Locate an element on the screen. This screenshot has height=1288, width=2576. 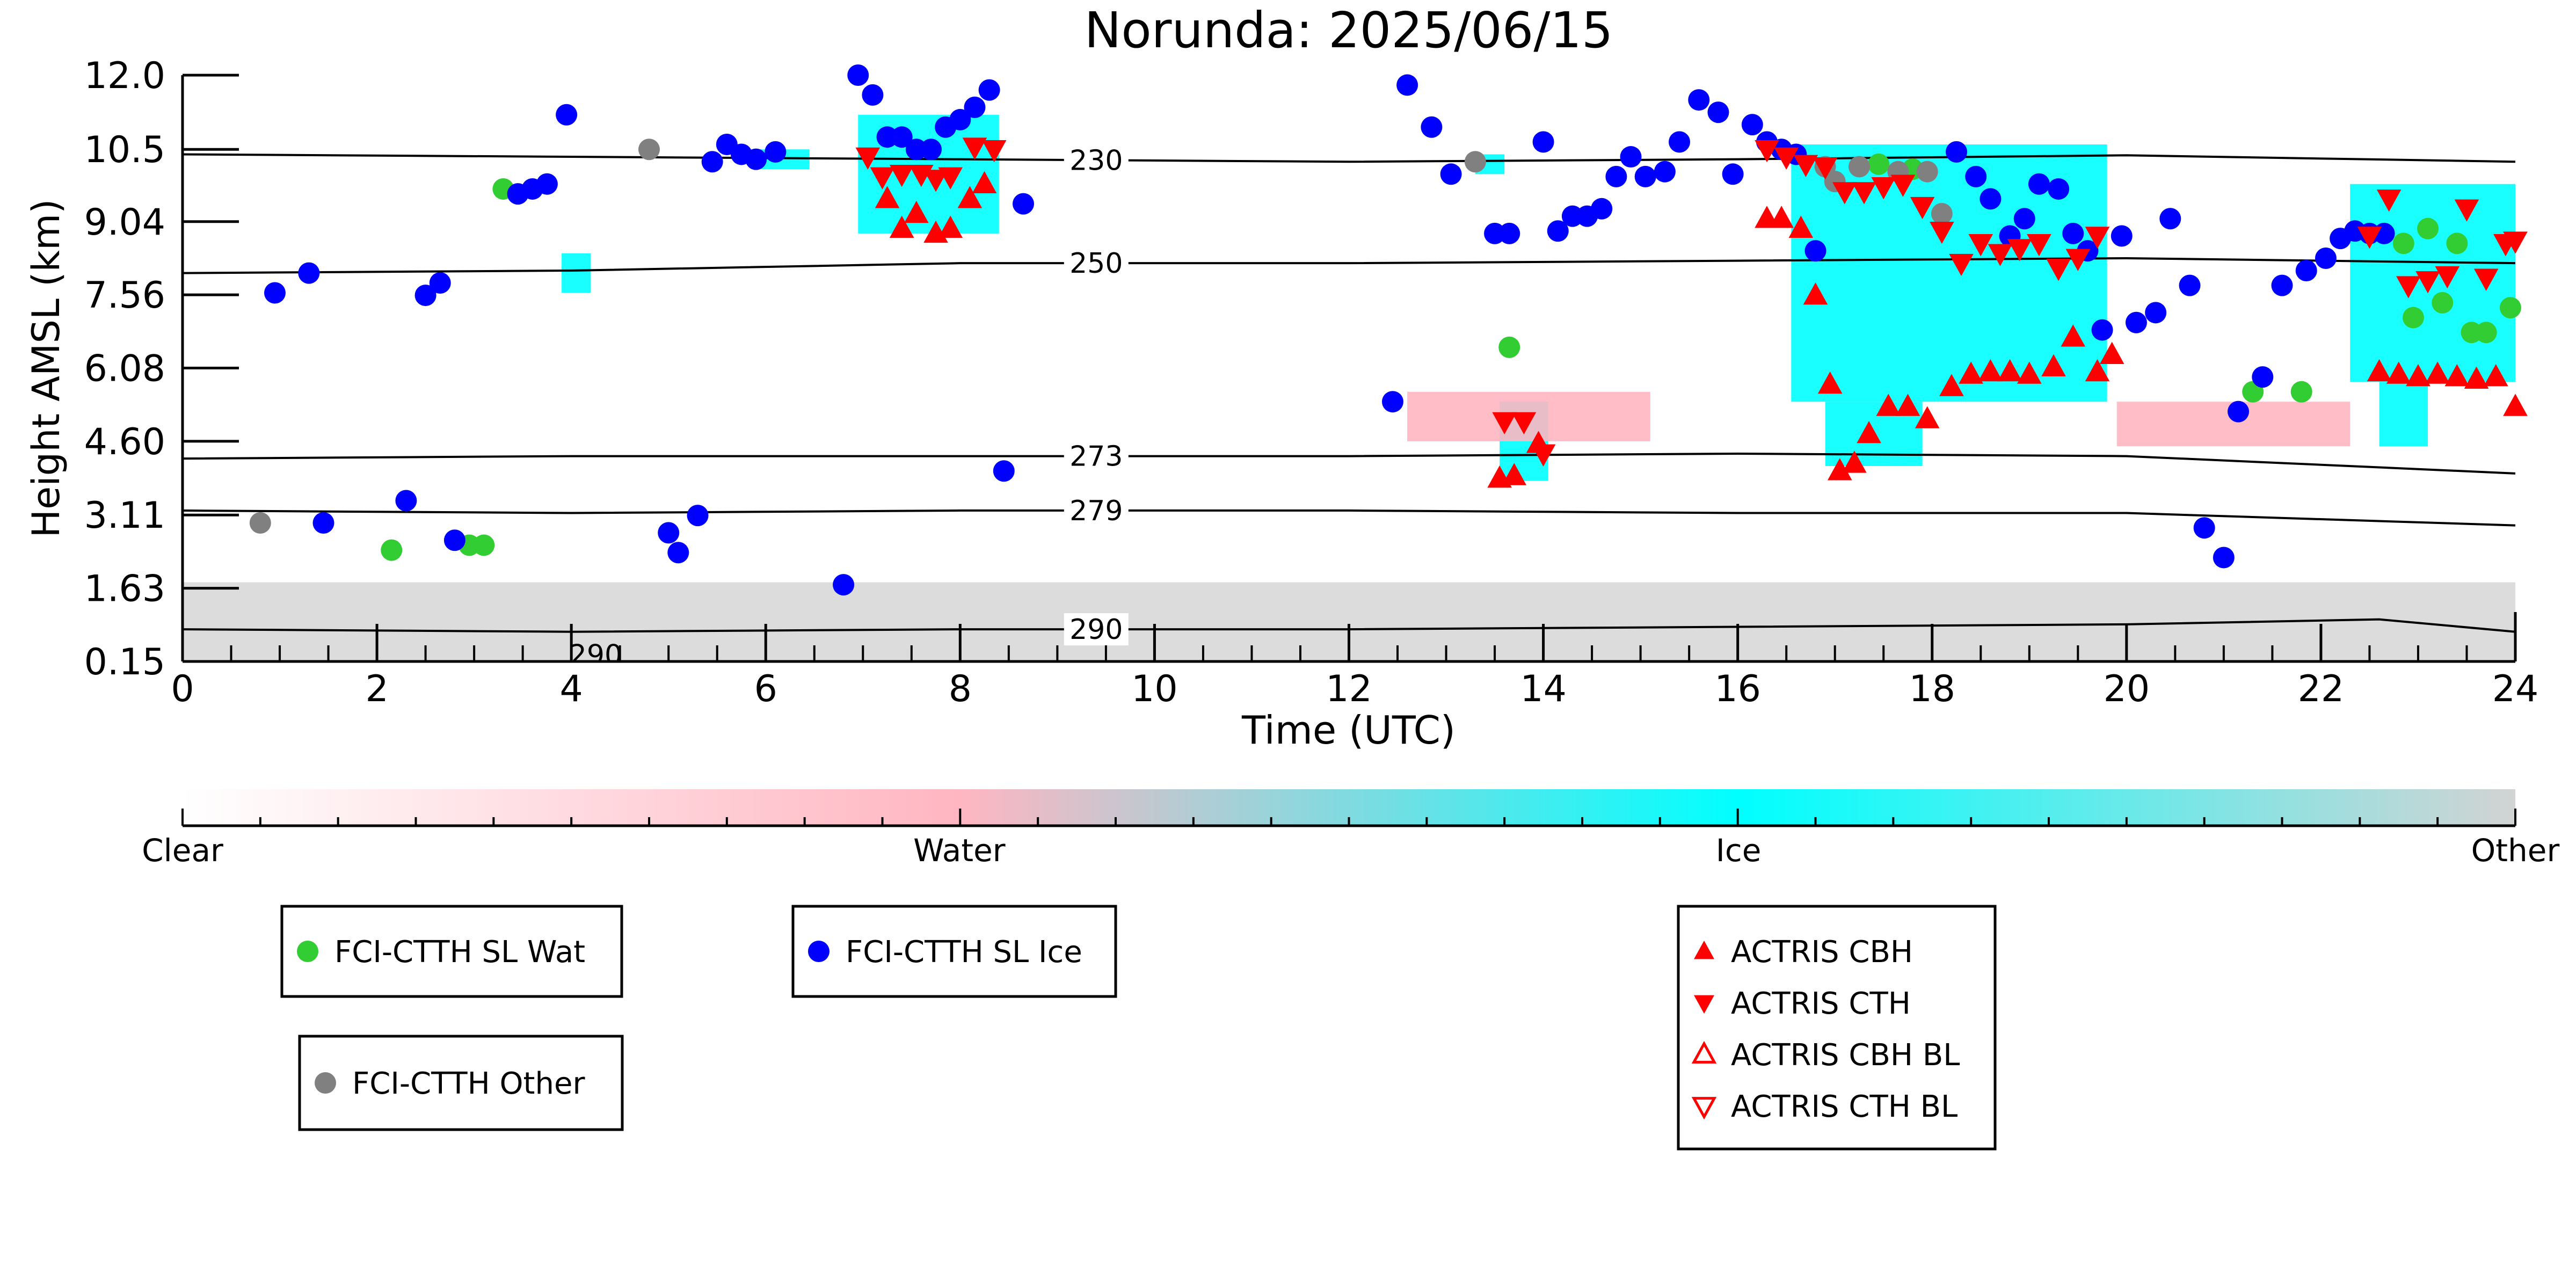
y-axis-label: Height AMSL (km) is located at coordinates (46, 368).